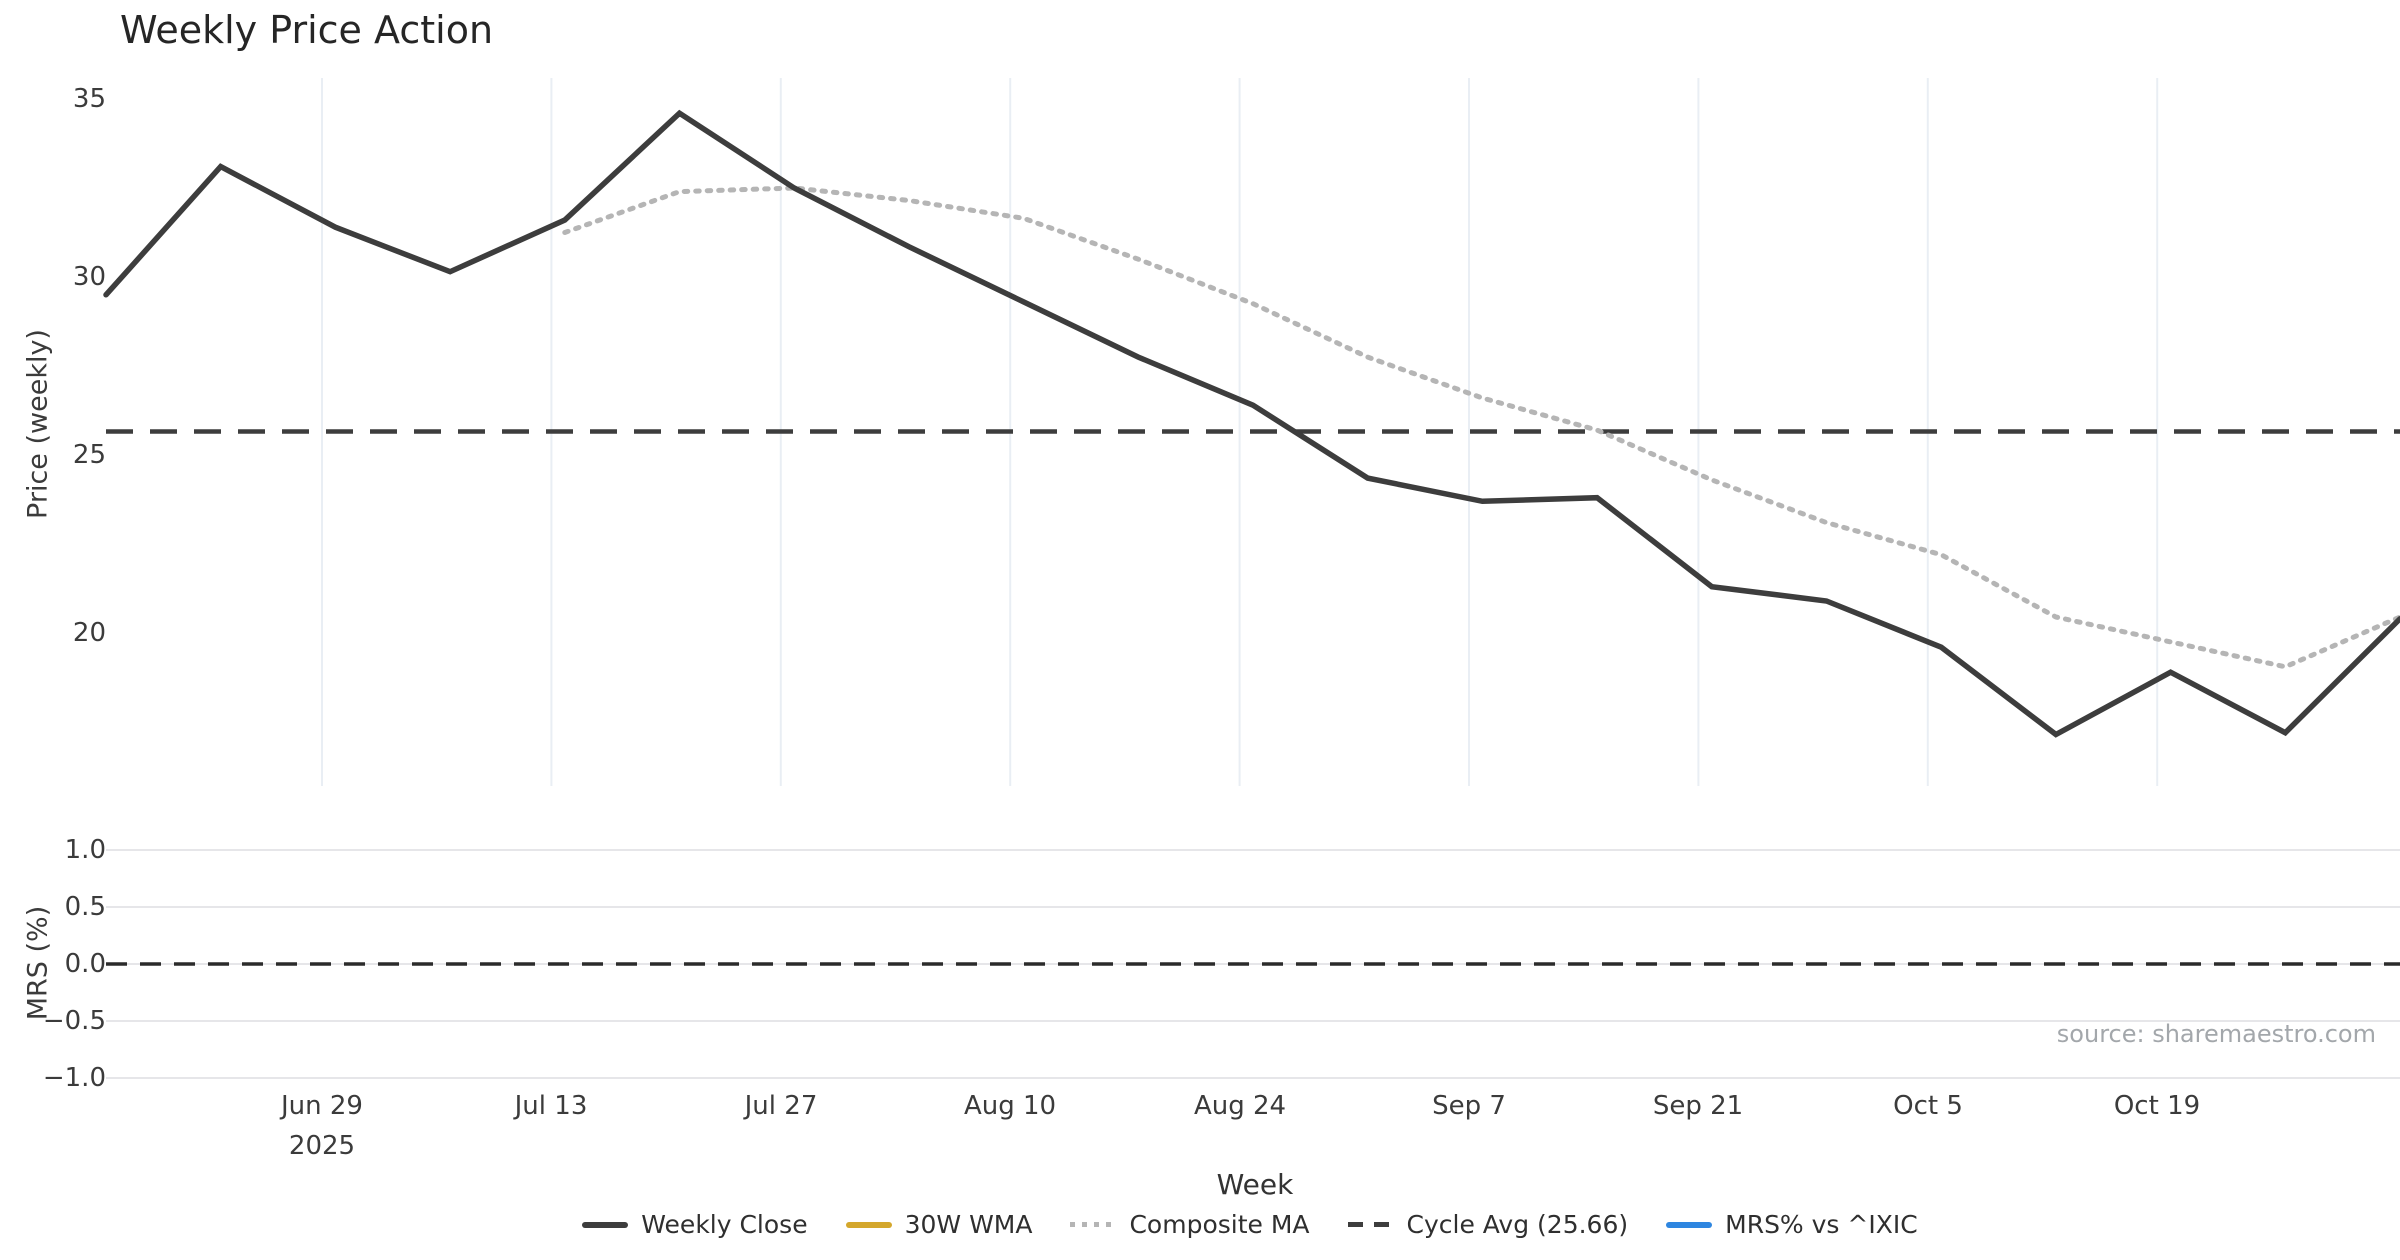 The width and height of the screenshot is (2400, 1260). I want to click on x-tick-aug10: Aug 10, so click(1010, 1106).